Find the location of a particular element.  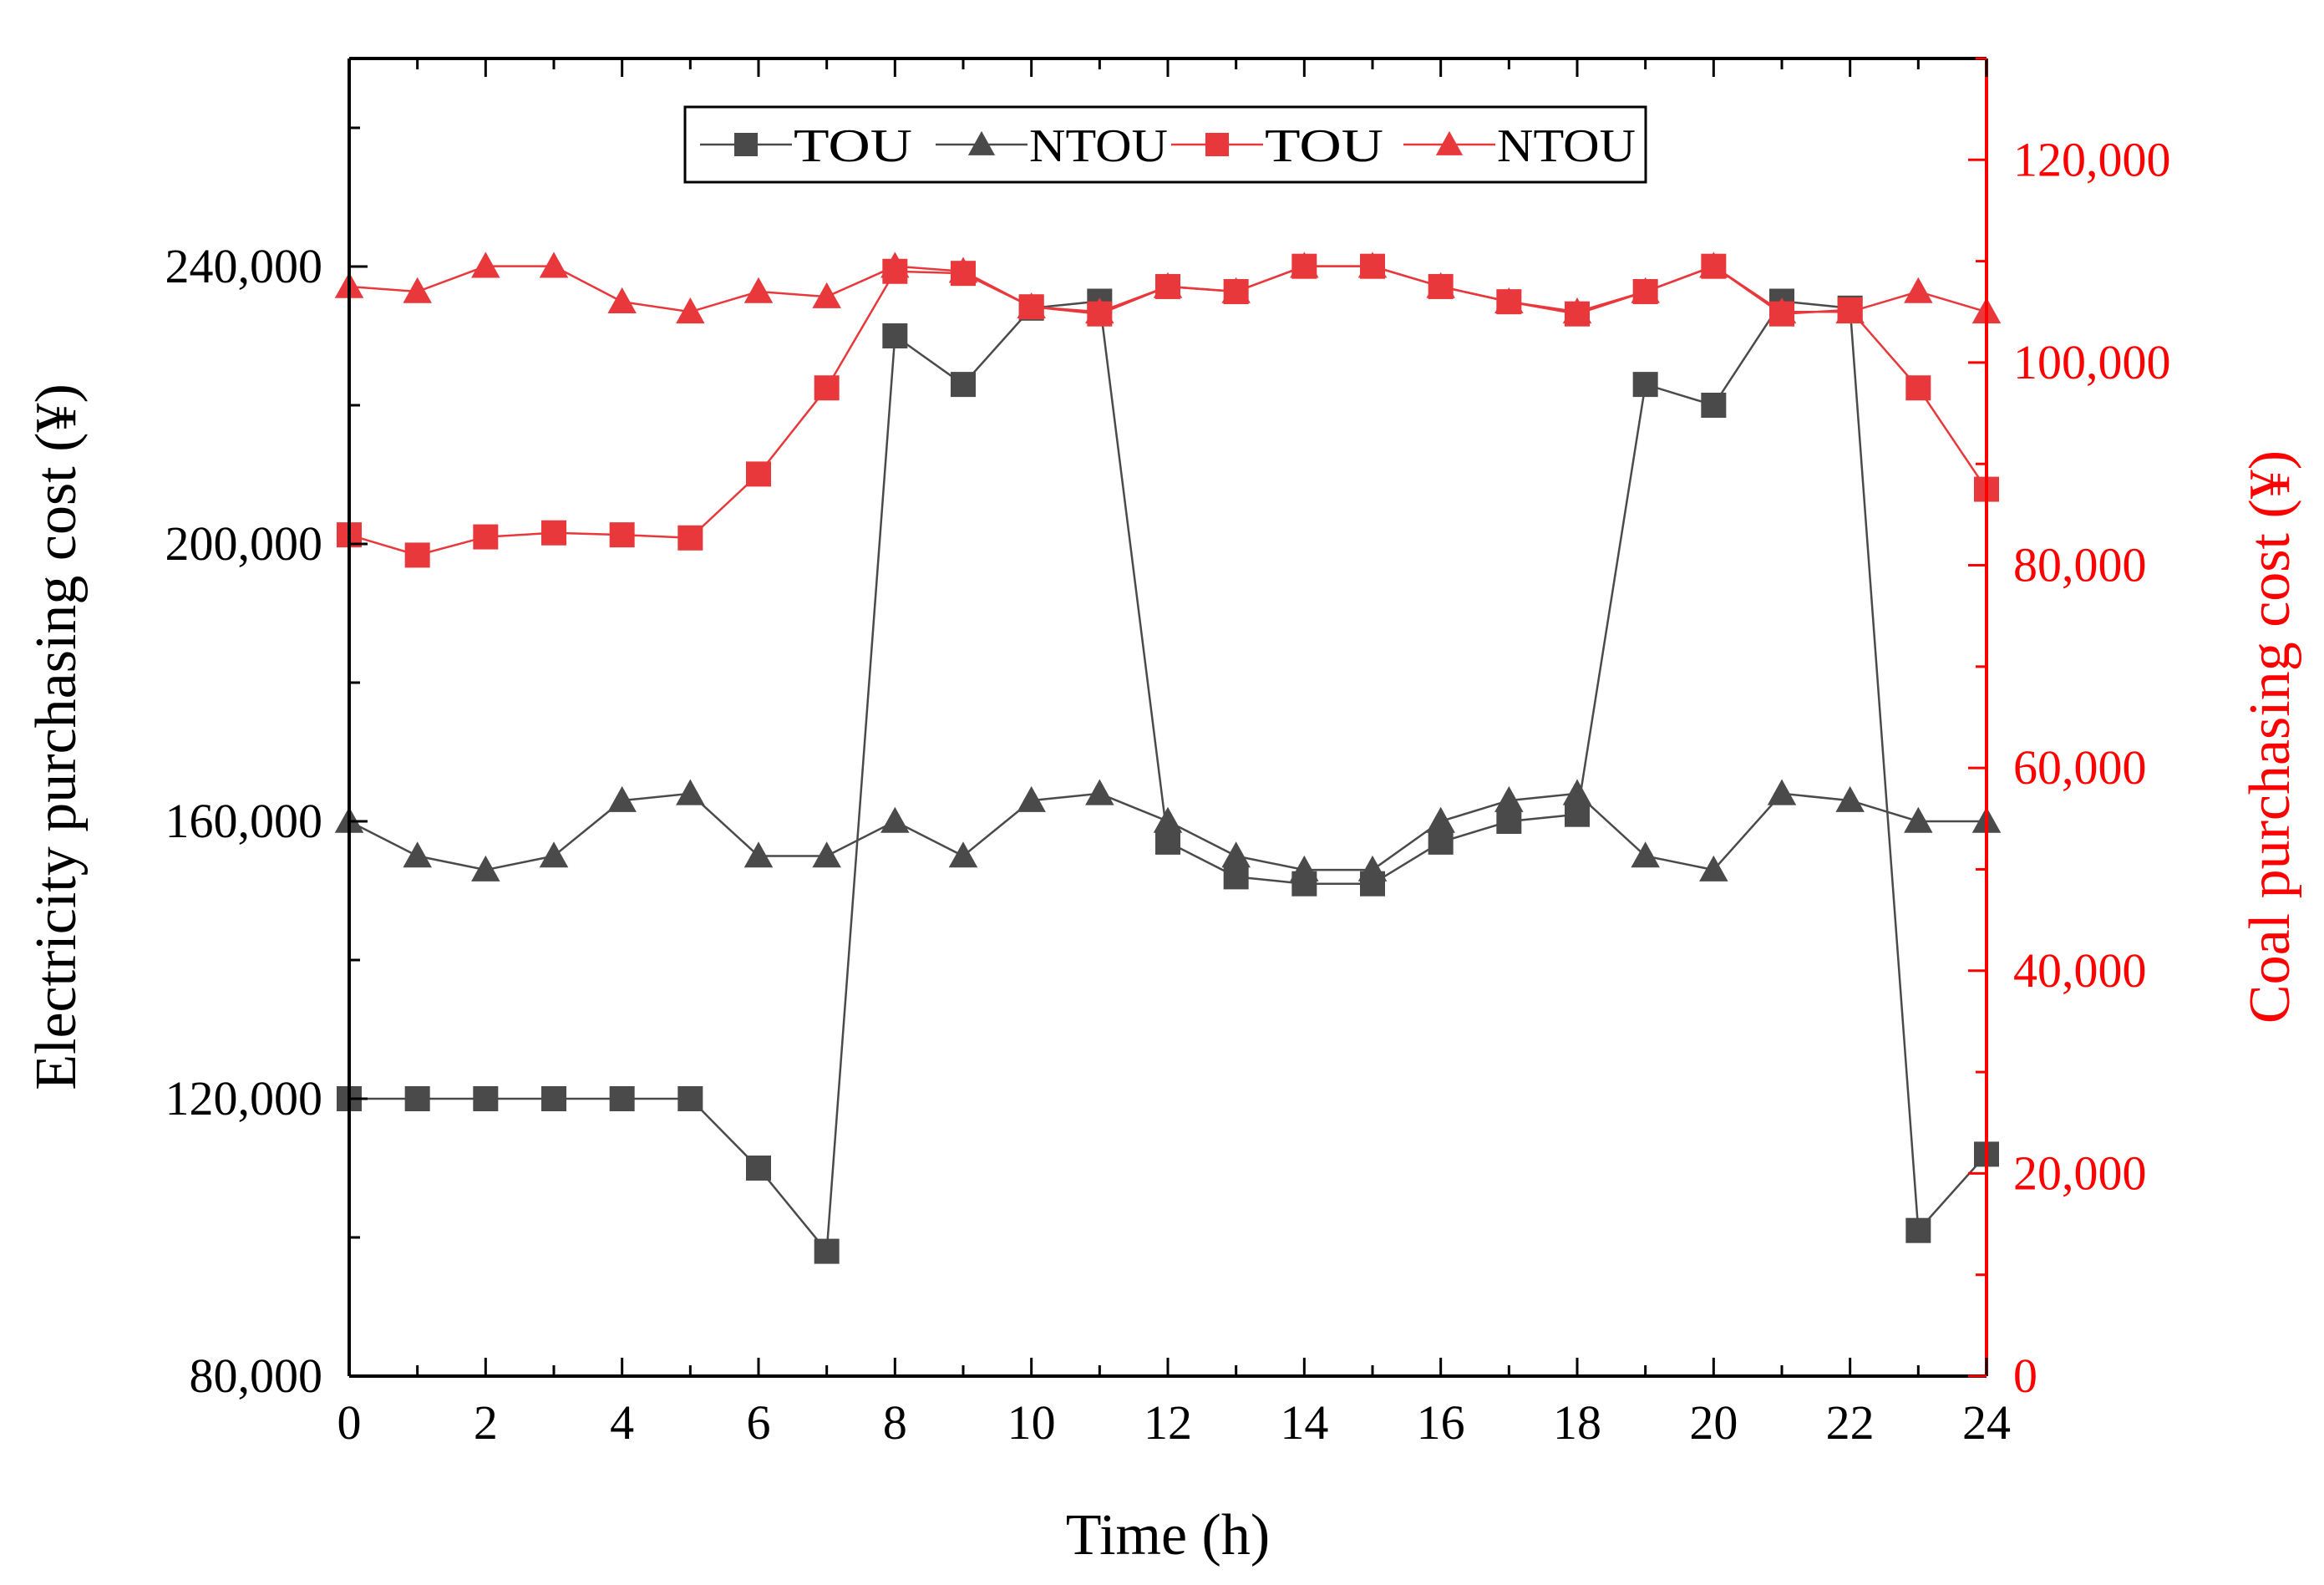

x-tick-label: 16 is located at coordinates (1441, 1422).